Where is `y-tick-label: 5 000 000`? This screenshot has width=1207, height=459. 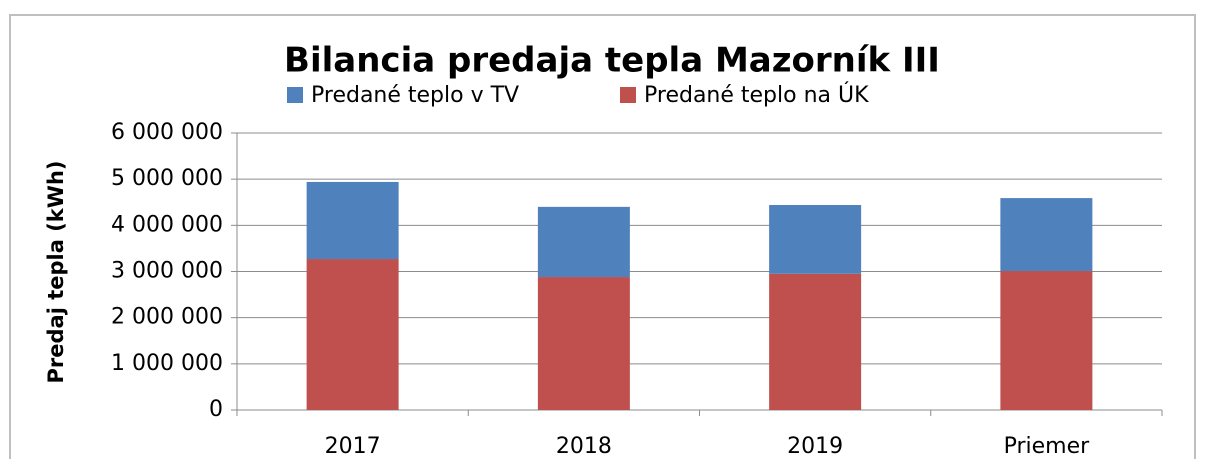
y-tick-label: 5 000 000 is located at coordinates (167, 178).